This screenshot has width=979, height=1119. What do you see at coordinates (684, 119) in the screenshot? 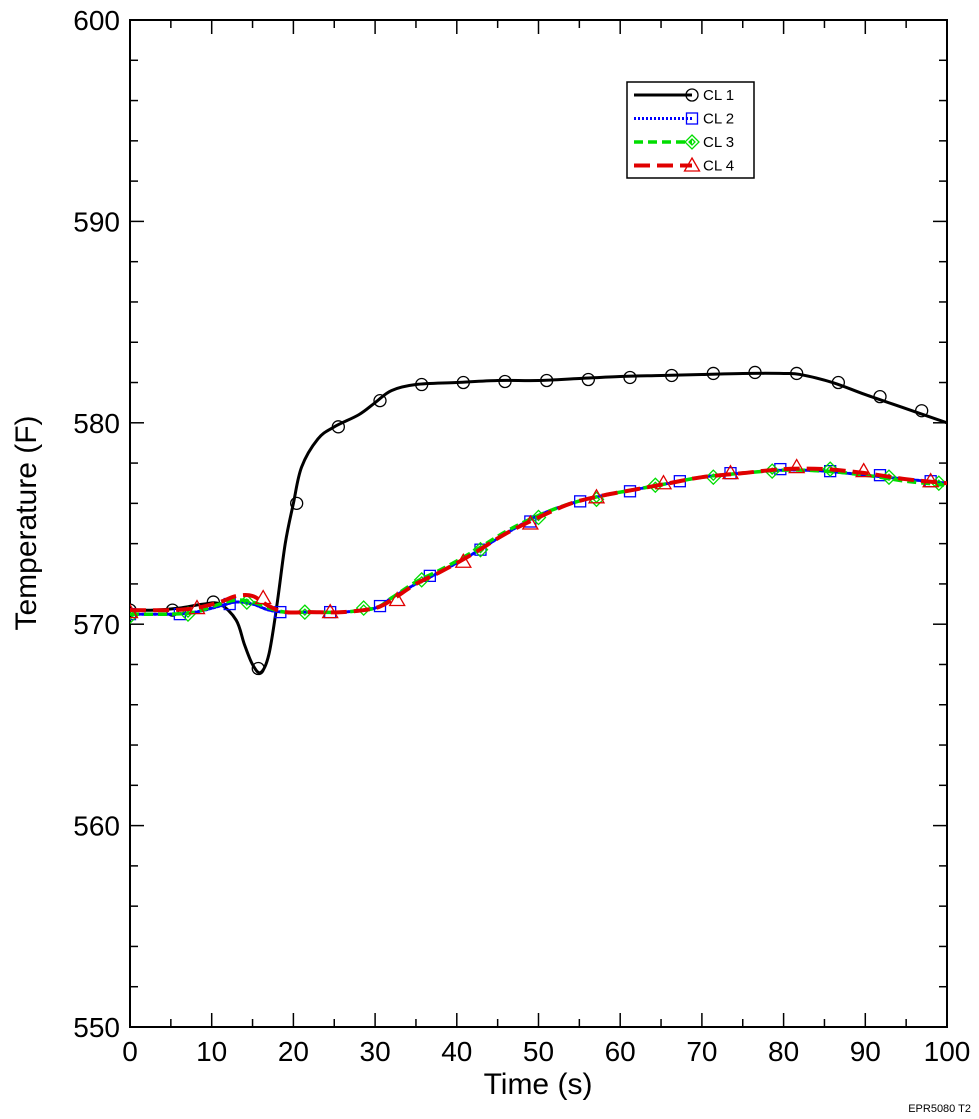
I see `legend-item: CL 2` at bounding box center [684, 119].